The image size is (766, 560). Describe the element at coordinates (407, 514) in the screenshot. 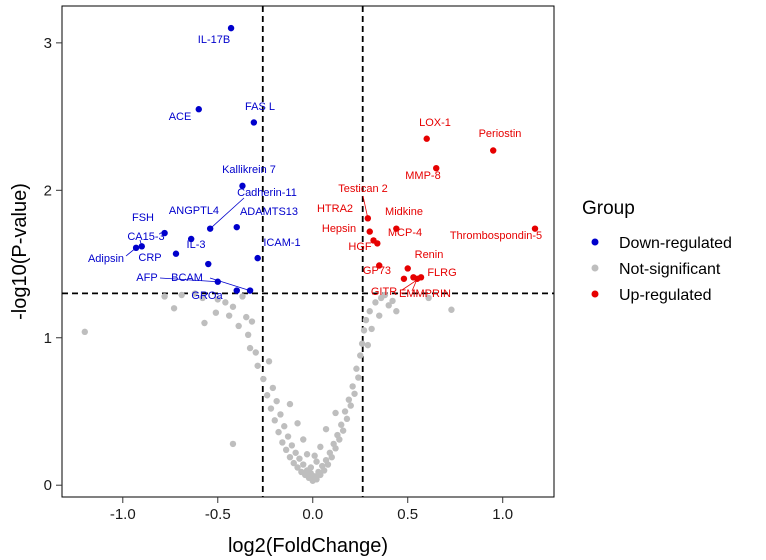

I see `x-tick-label: 0.5` at that location.